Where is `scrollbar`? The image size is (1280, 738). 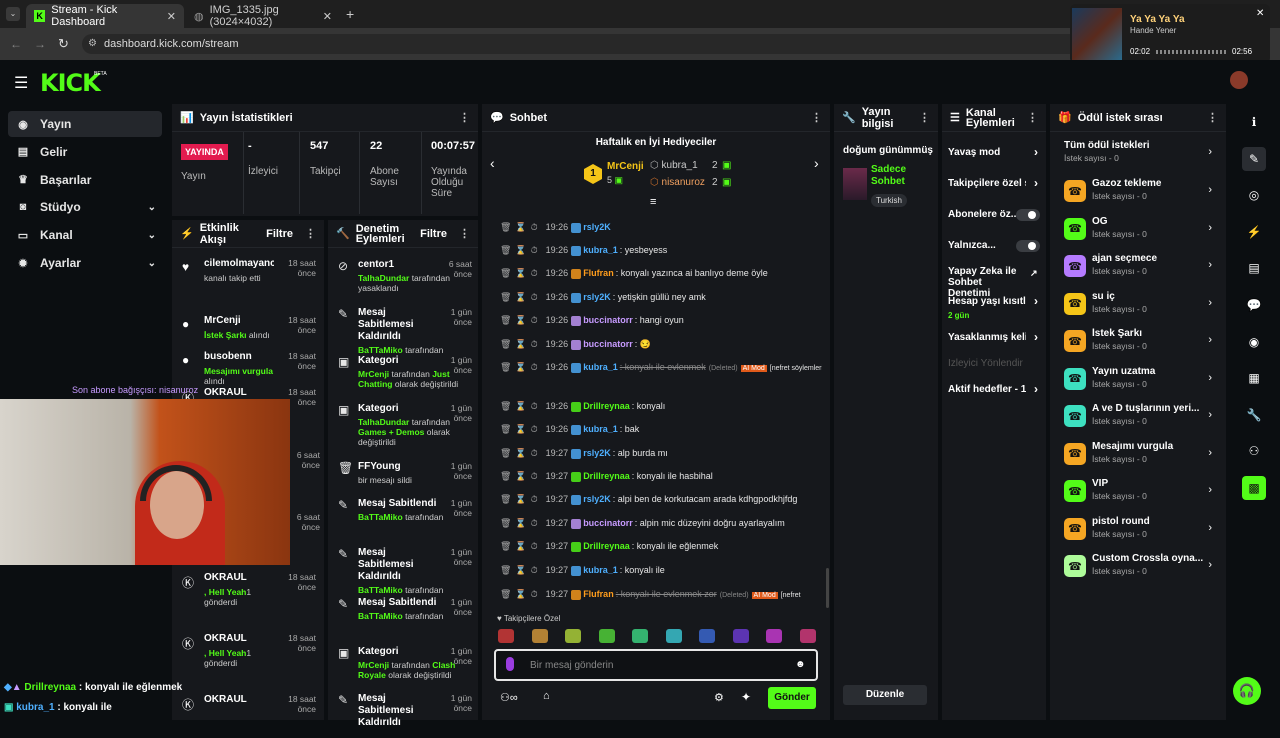 scrollbar is located at coordinates (827, 588).